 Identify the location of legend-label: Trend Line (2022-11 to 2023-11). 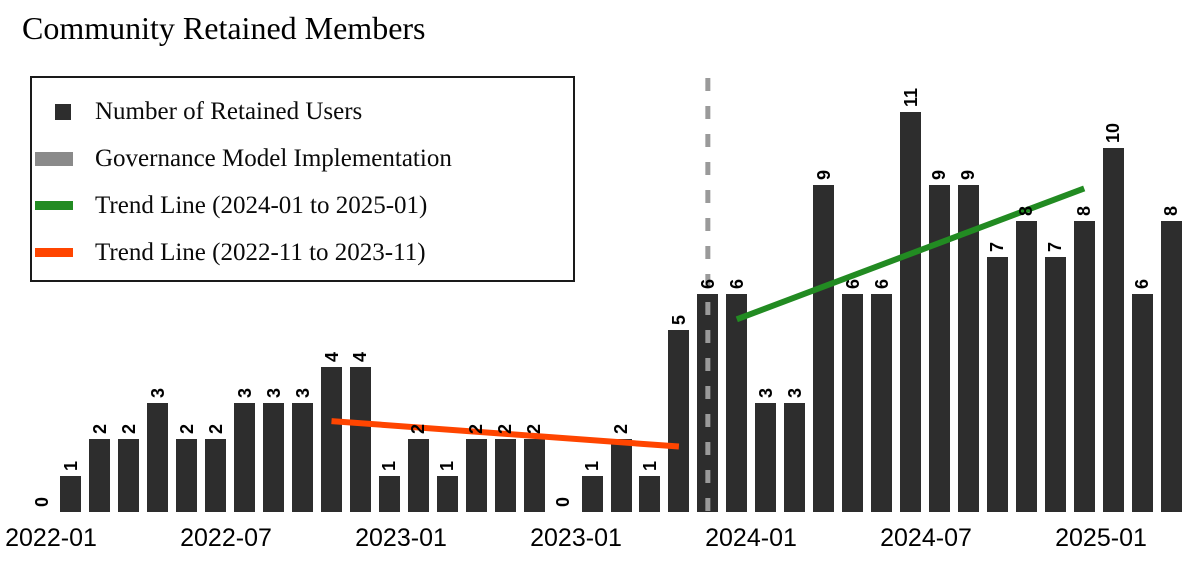
(260, 252).